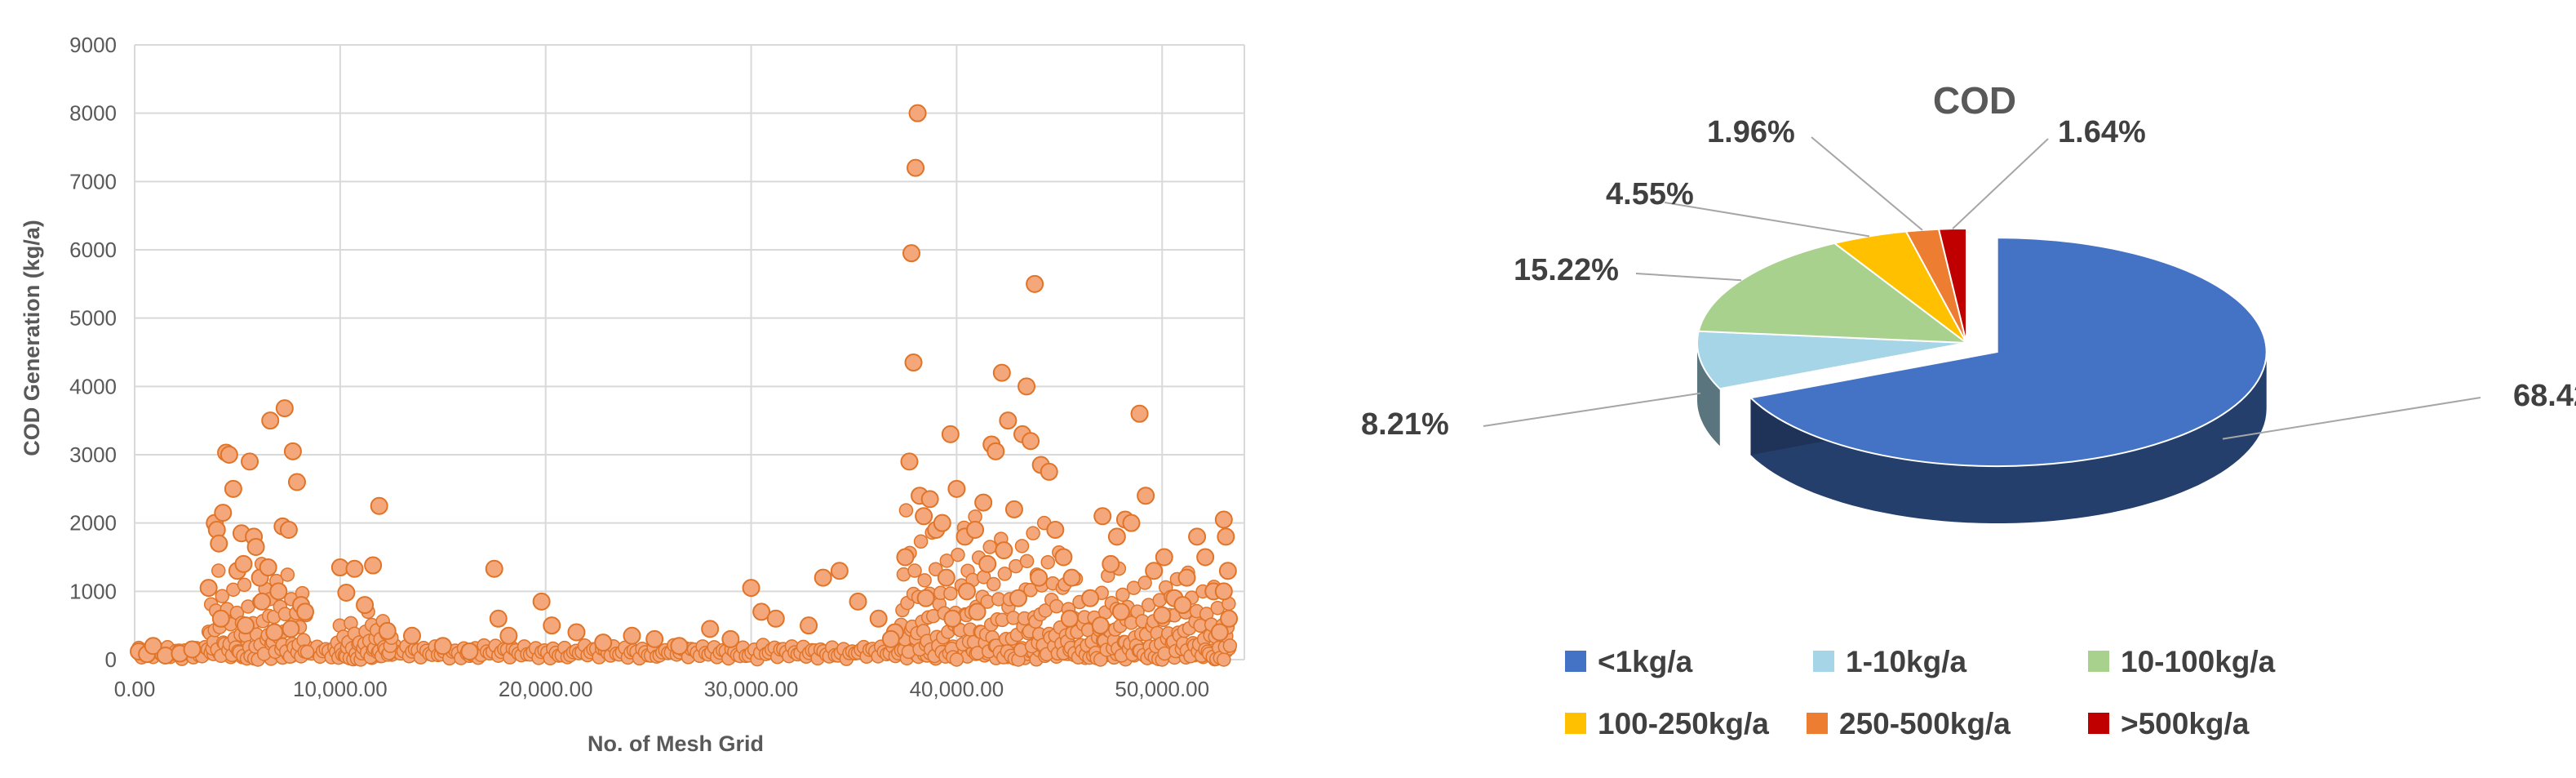  What do you see at coordinates (1709, 395) in the screenshot?
I see `pie-slice-side` at bounding box center [1709, 395].